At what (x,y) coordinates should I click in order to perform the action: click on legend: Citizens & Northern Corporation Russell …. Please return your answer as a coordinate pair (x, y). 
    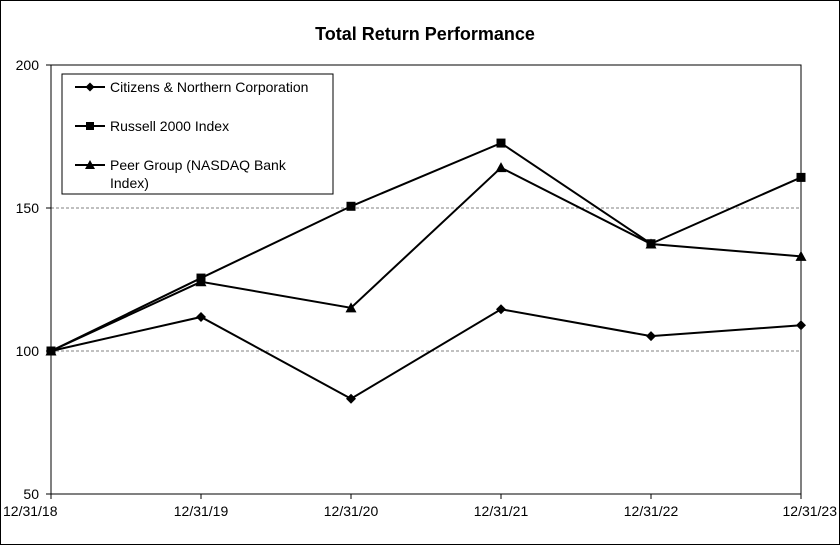
    Looking at the image, I should click on (197, 134).